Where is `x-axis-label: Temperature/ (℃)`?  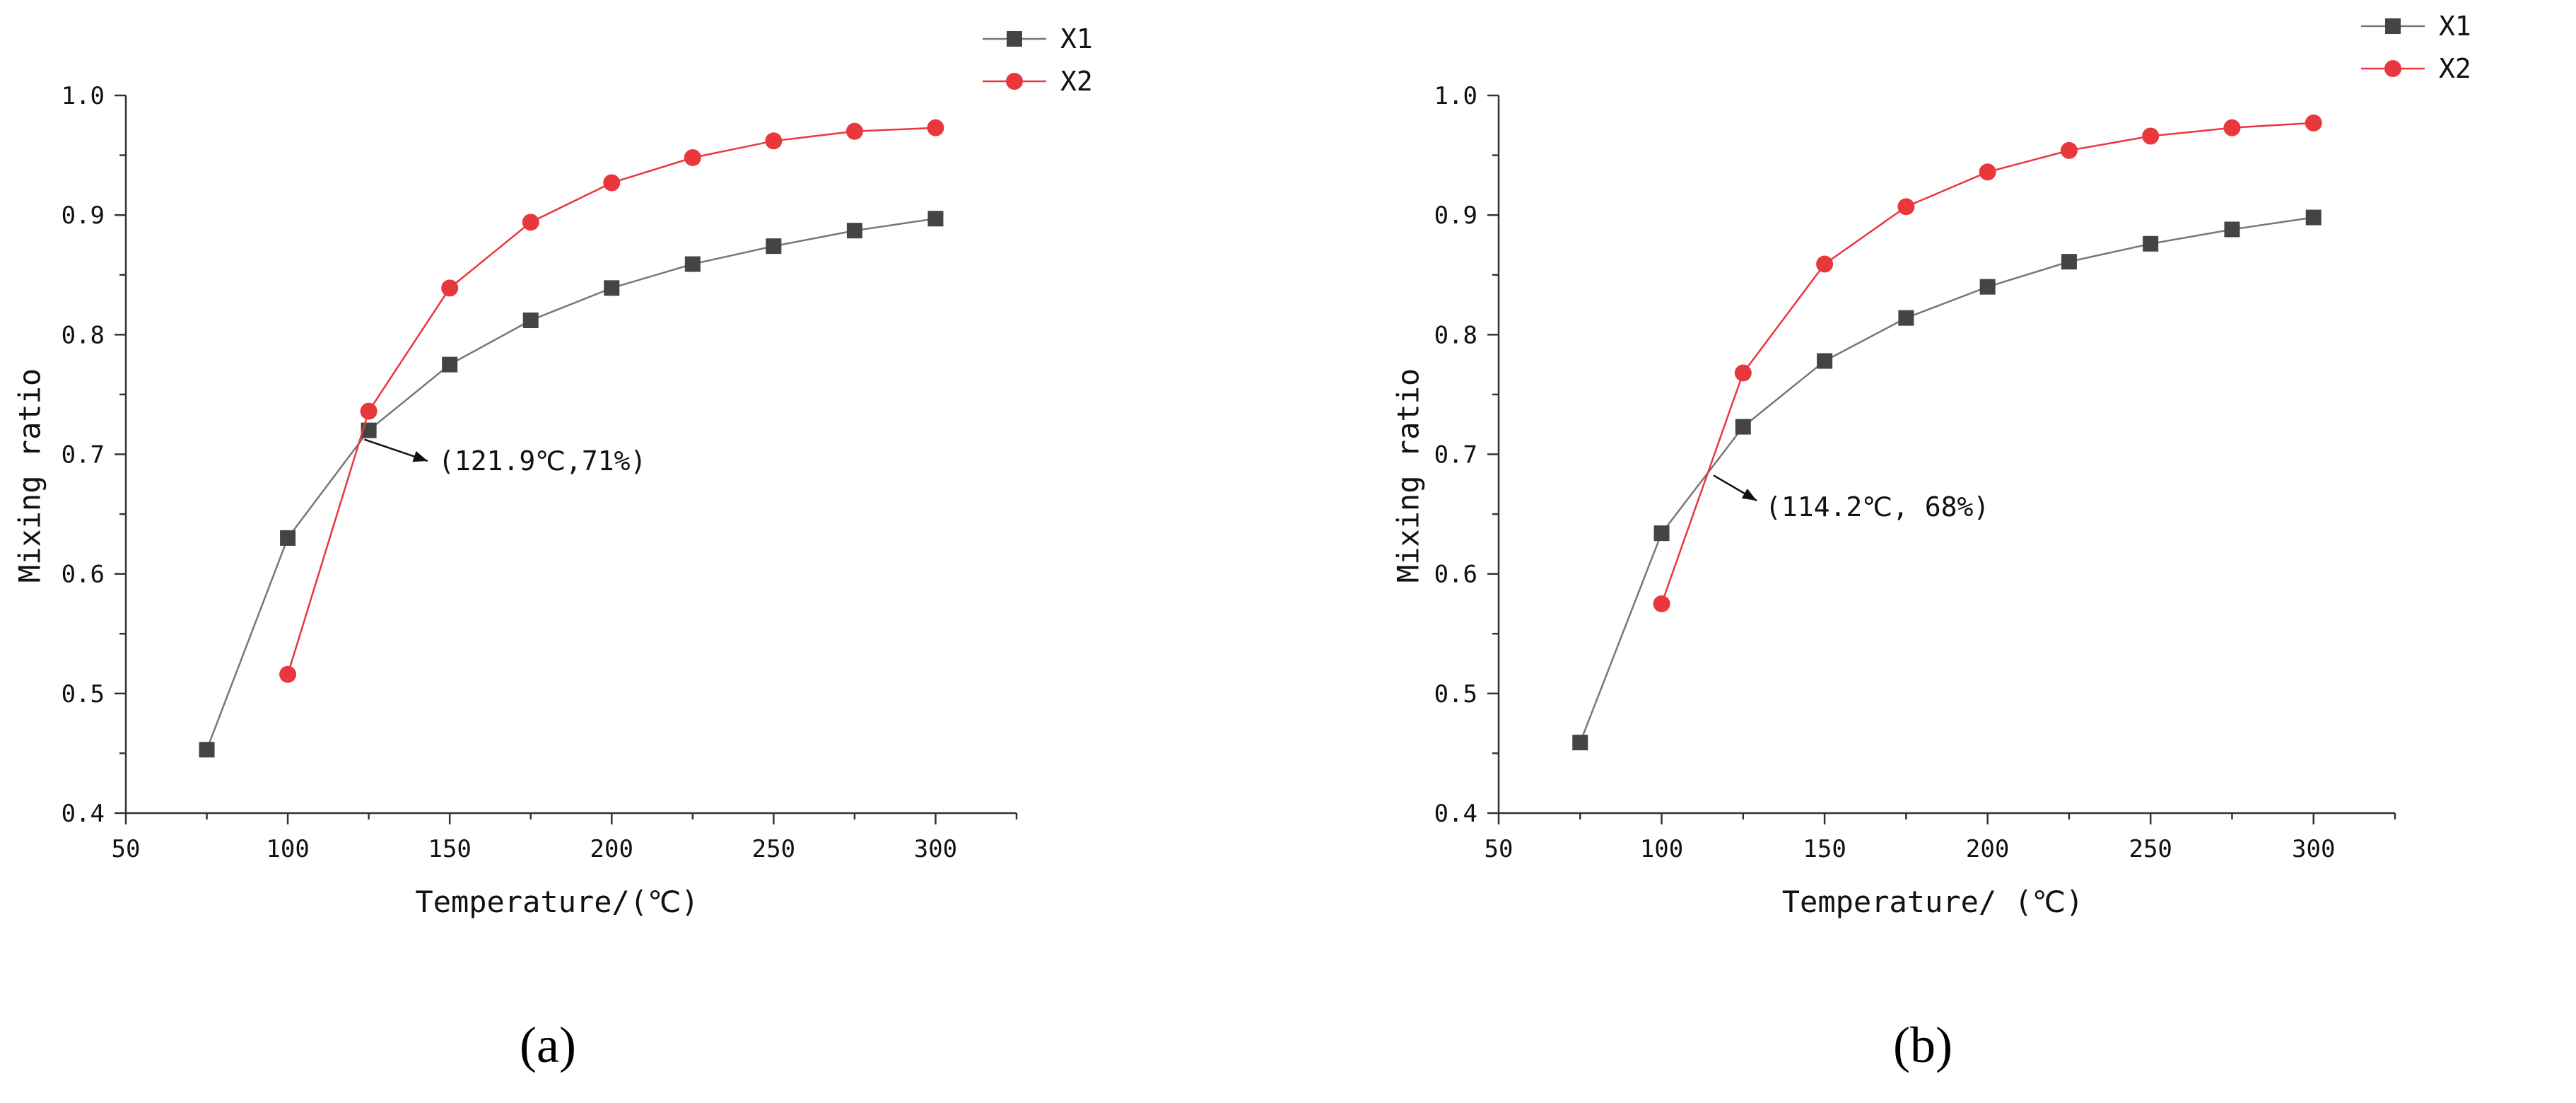 x-axis-label: Temperature/ (℃) is located at coordinates (1932, 902).